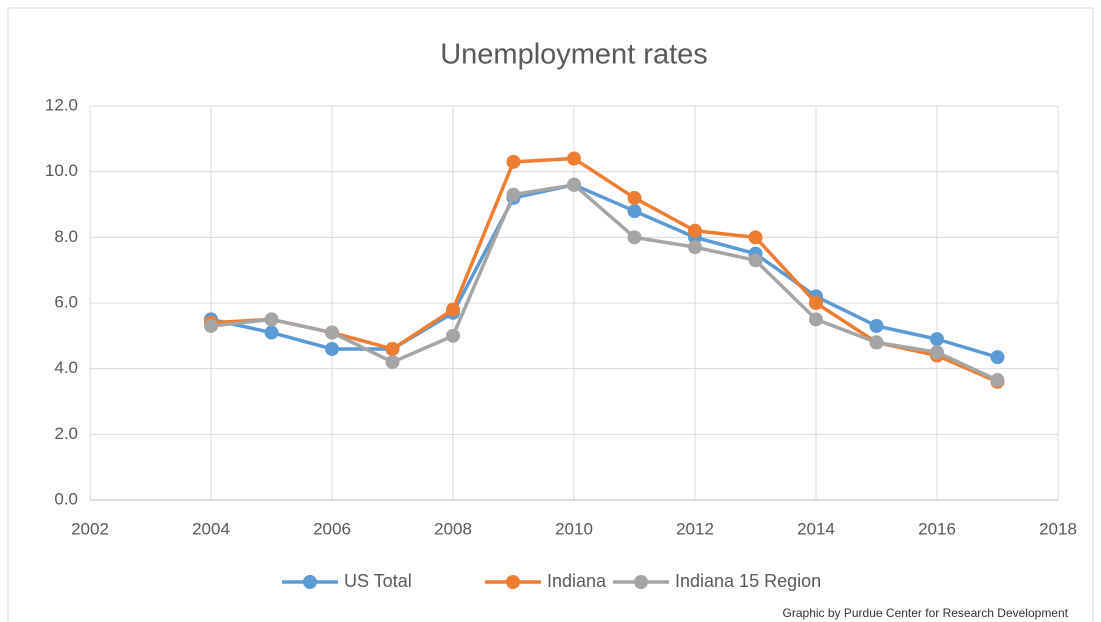 The height and width of the screenshot is (622, 1101). What do you see at coordinates (66, 236) in the screenshot?
I see `y-tick-label: 8.0` at bounding box center [66, 236].